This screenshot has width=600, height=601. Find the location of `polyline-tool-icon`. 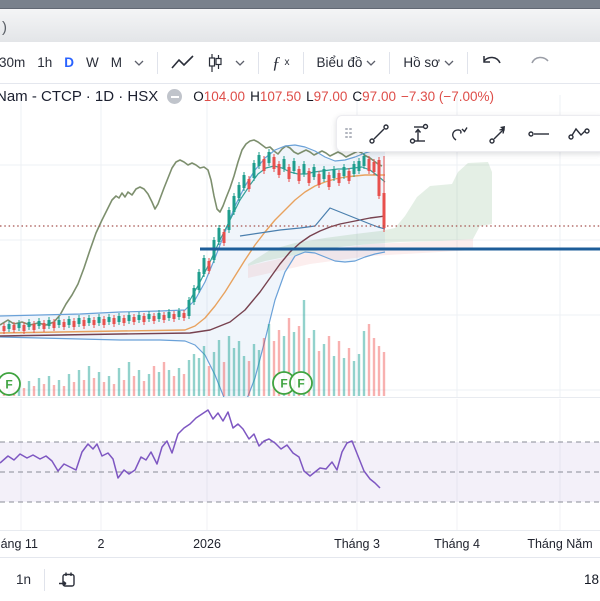

polyline-tool-icon is located at coordinates (579, 134).